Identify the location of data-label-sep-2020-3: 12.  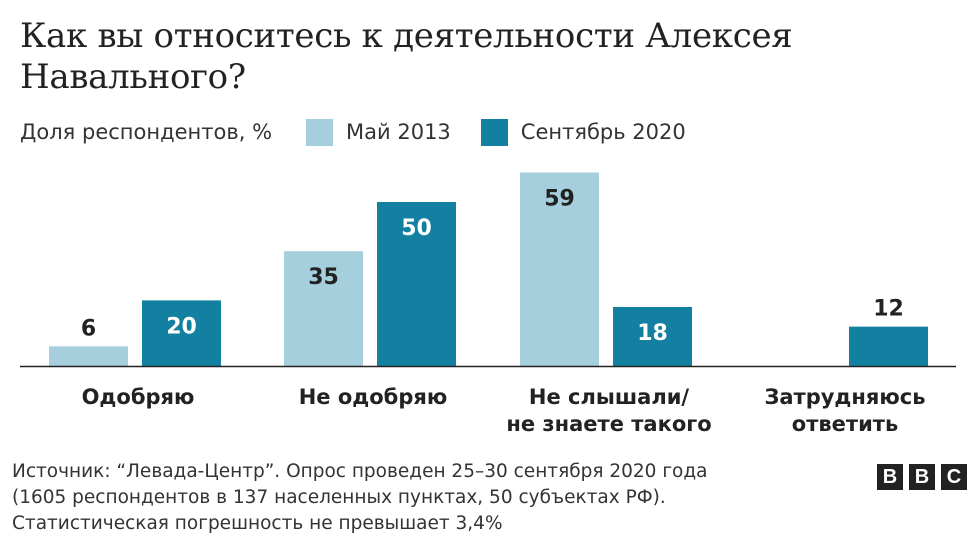
(888, 309).